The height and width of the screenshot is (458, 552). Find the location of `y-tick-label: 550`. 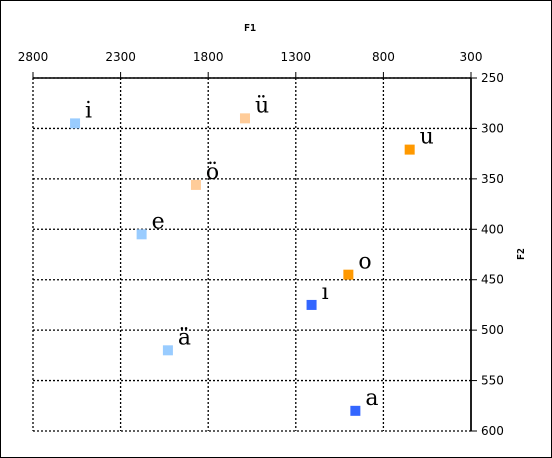

y-tick-label: 550 is located at coordinates (492, 381).